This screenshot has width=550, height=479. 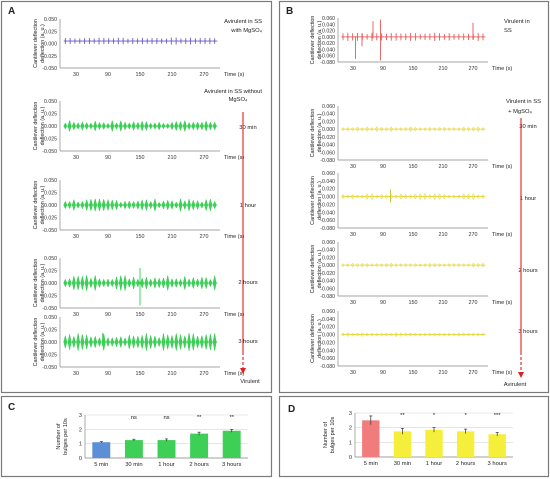 What do you see at coordinates (328, 107) in the screenshot?
I see `y-tick-label: 0.060` at bounding box center [328, 107].